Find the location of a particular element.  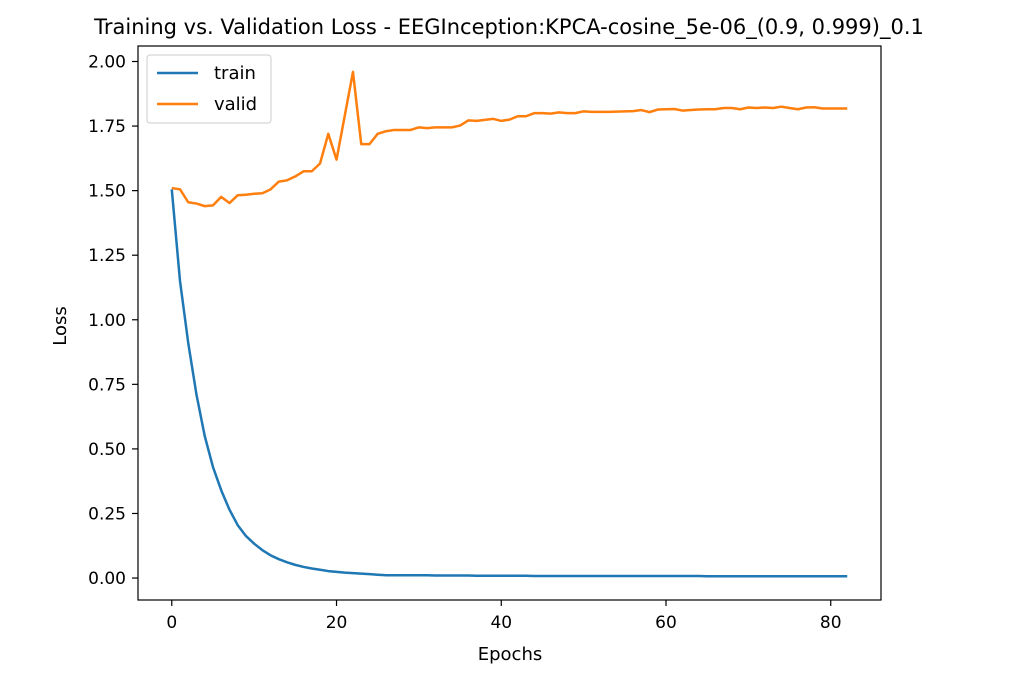

y-tick-label: 1.50 is located at coordinates (107, 192).